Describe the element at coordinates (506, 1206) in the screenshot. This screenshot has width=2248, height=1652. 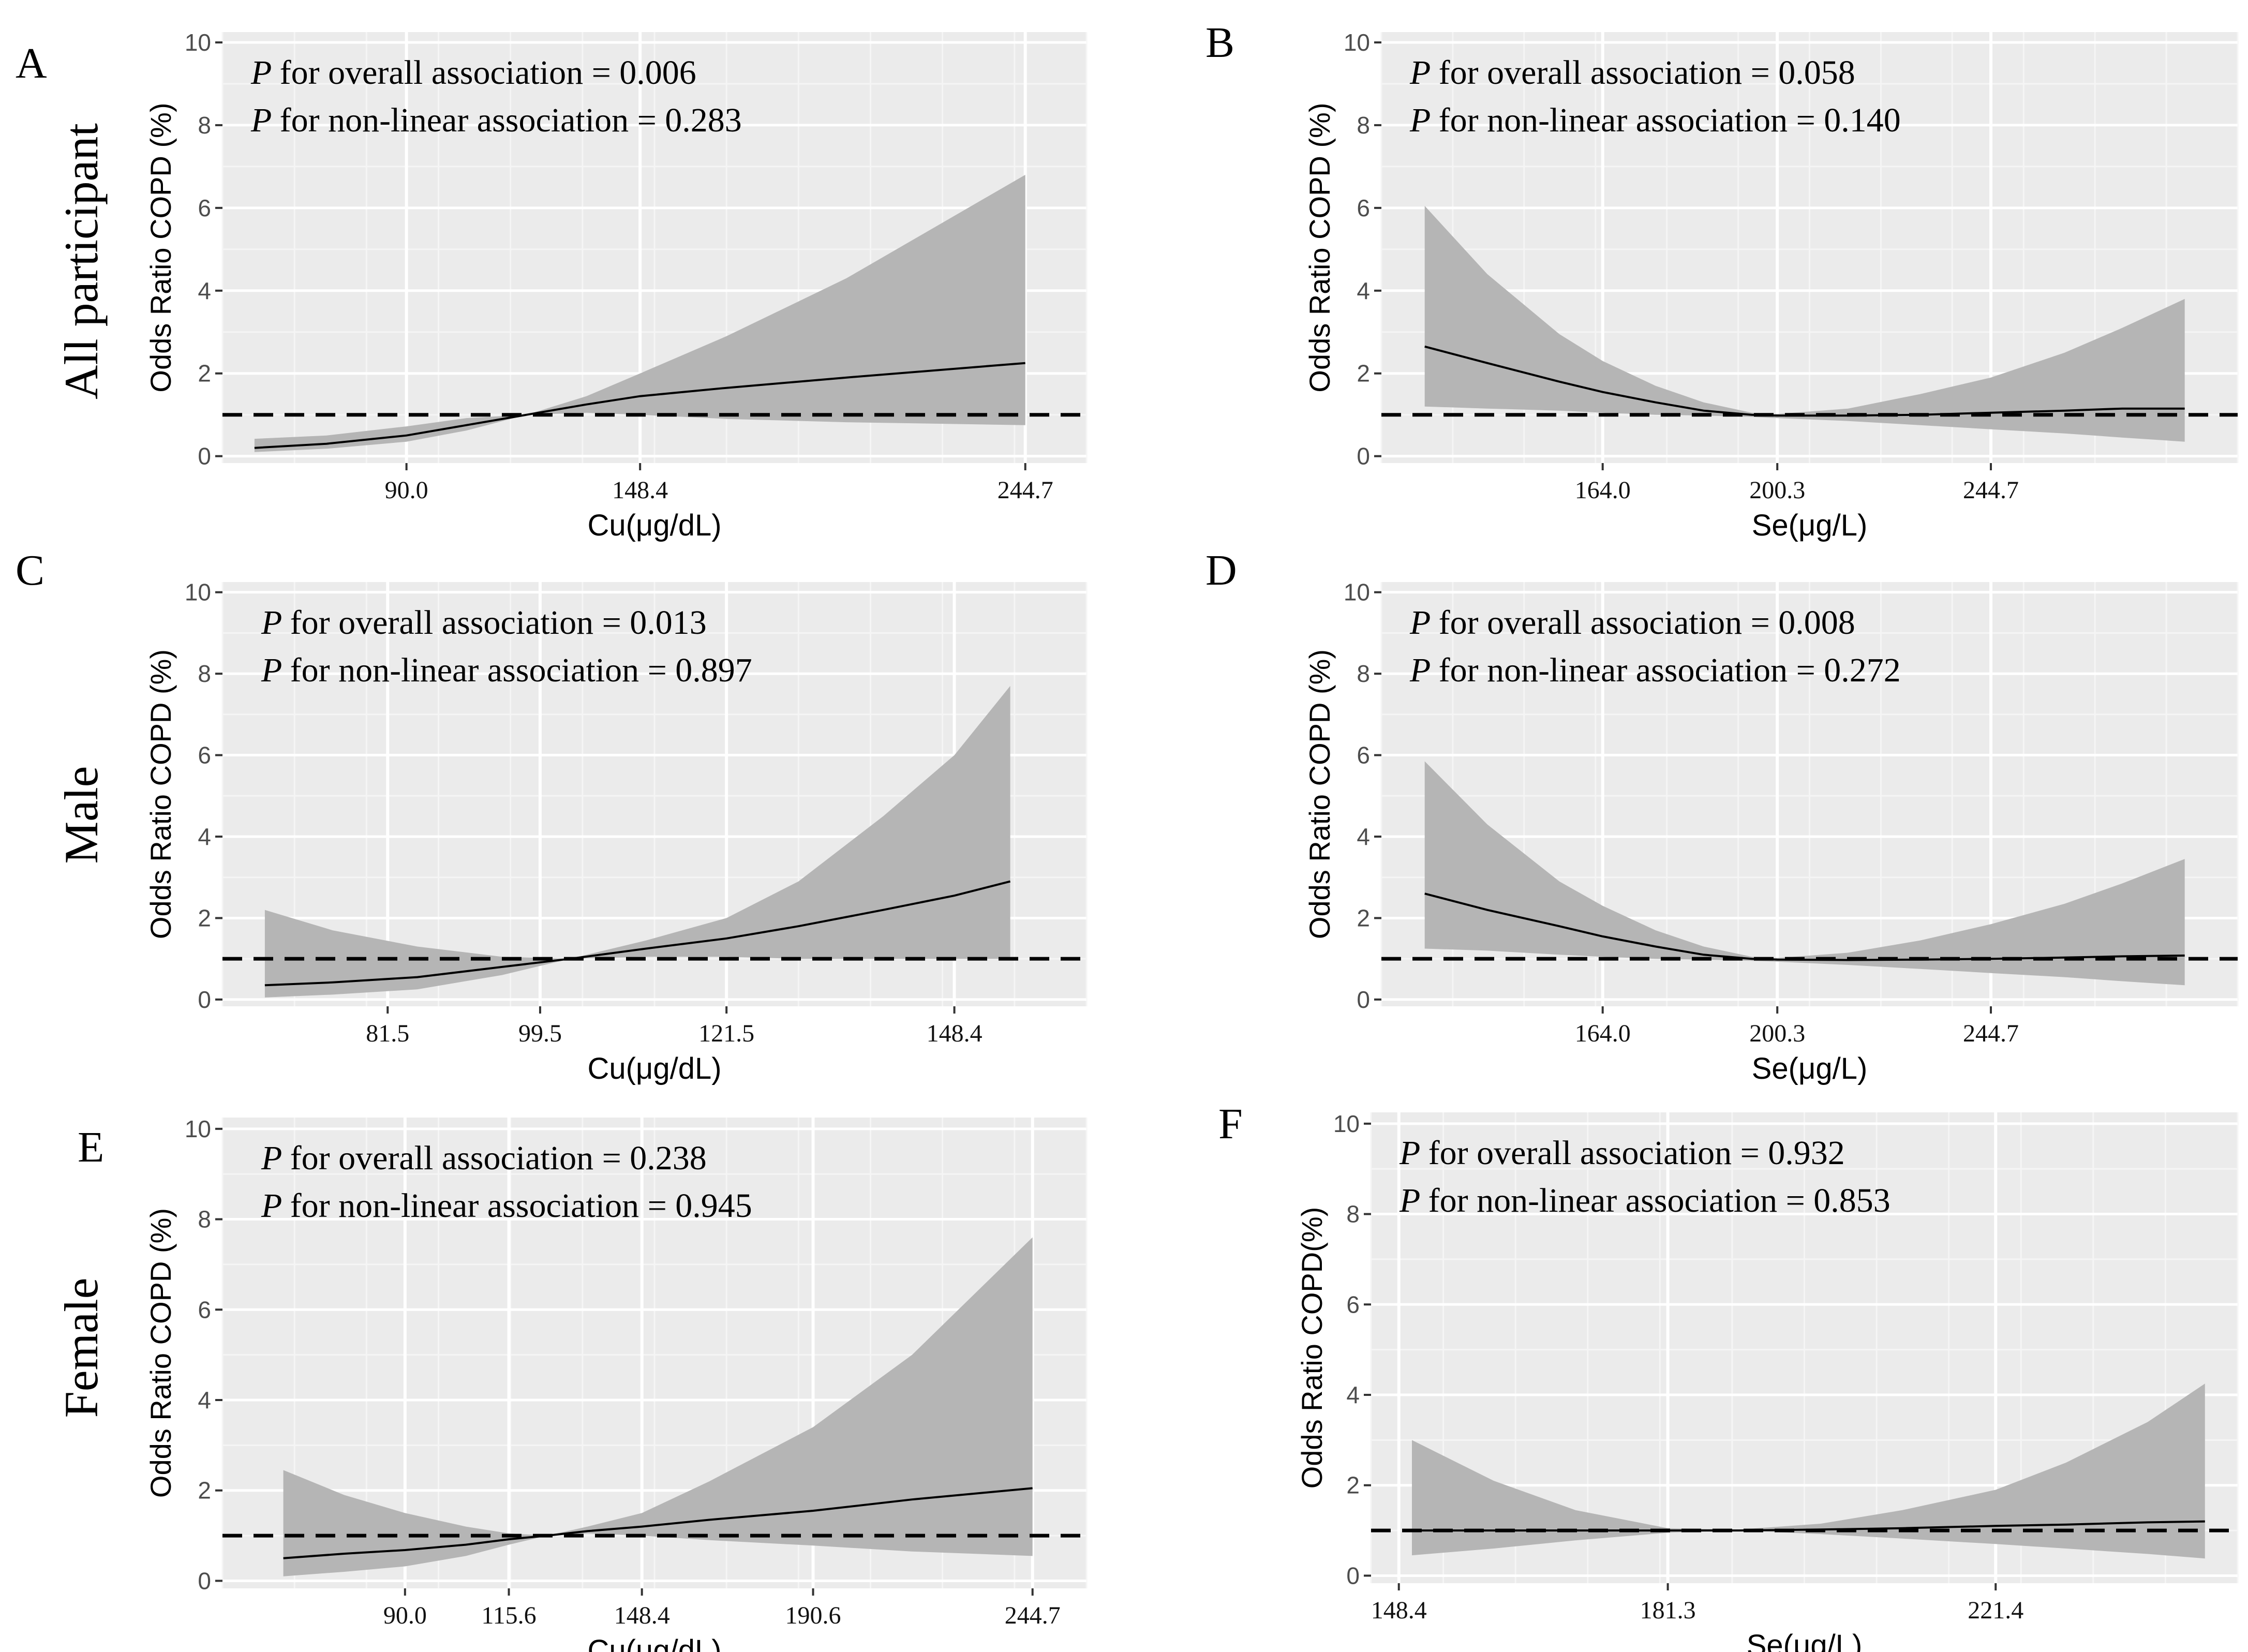
I see `p-value-annotation: P for non-linear association = 0.945` at that location.